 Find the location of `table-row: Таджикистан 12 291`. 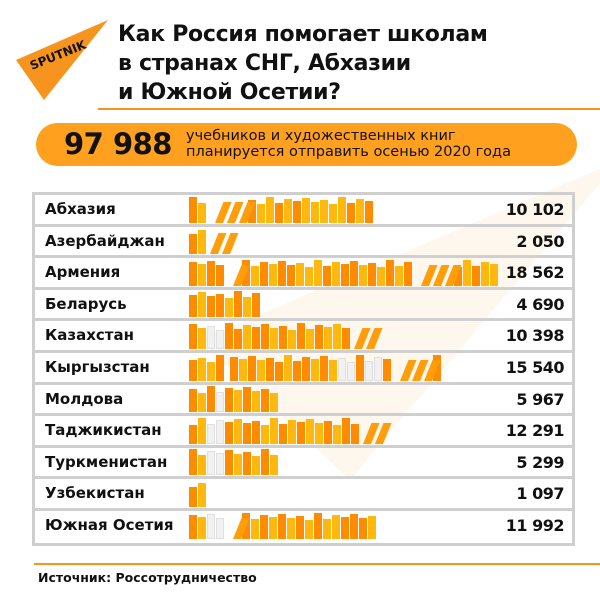

table-row: Таджикистан 12 291 is located at coordinates (303, 429).